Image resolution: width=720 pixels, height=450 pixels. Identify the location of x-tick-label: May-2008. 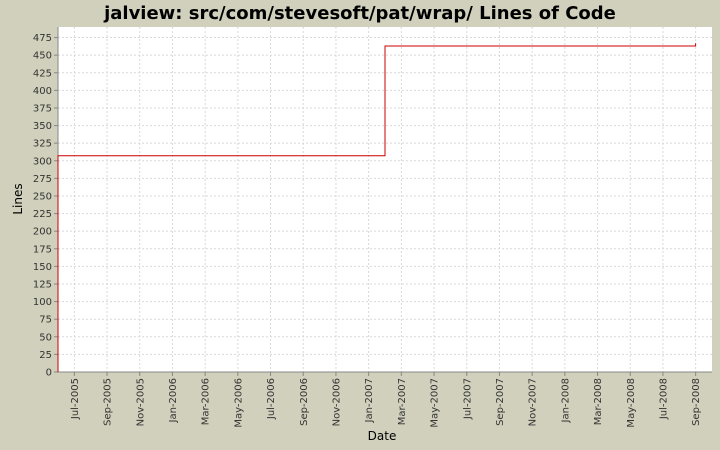
(631, 403).